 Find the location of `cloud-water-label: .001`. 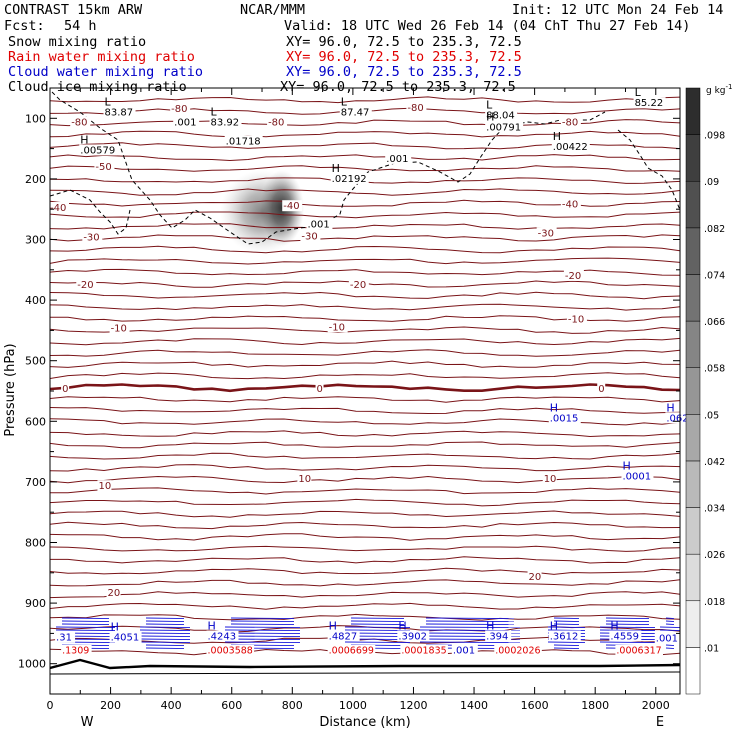

cloud-water-label: .001 is located at coordinates (464, 650).